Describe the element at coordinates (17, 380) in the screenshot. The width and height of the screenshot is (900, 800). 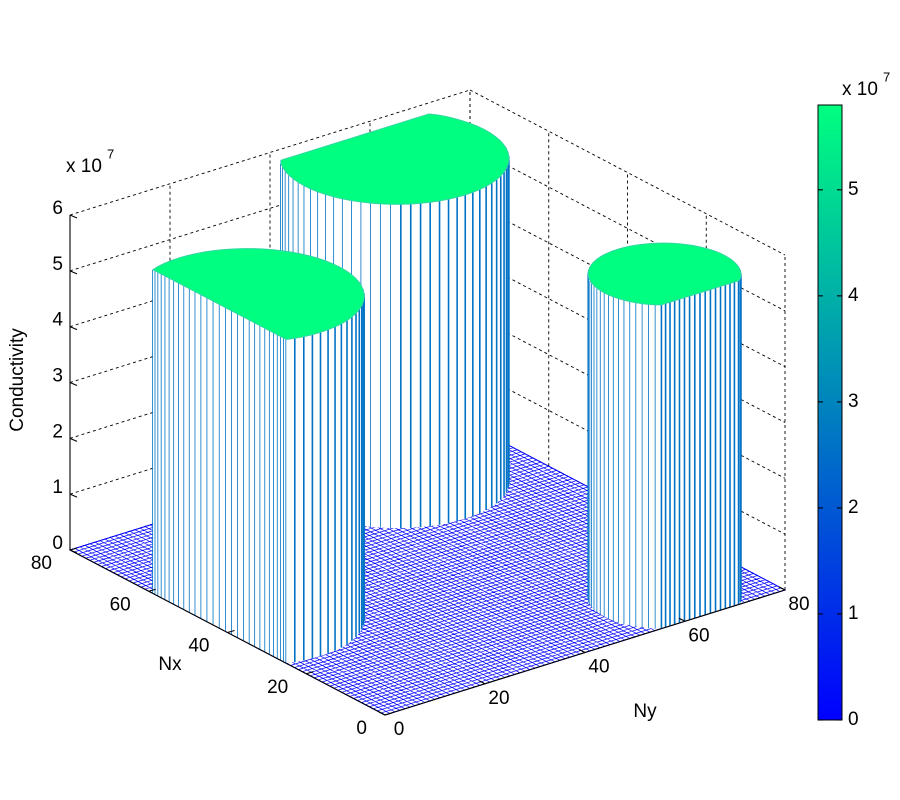
I see `z-axis-label: Conductivity` at that location.